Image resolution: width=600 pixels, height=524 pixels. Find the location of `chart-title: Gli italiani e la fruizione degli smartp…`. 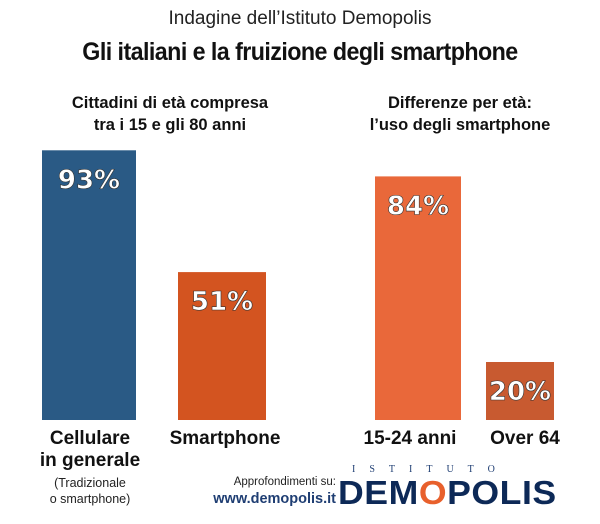

chart-title: Gli italiani e la fruizione degli smartp… is located at coordinates (300, 52).